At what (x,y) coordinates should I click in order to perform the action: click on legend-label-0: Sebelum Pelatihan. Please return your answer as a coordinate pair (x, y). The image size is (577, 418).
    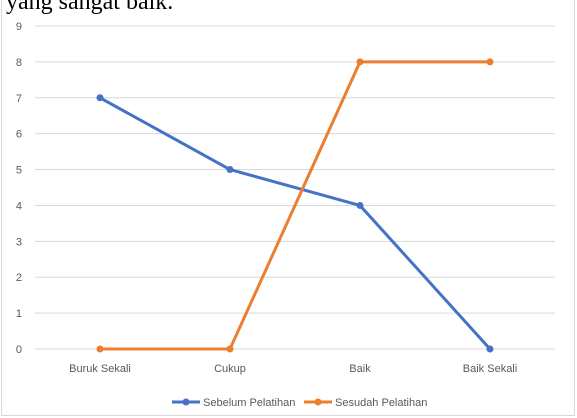
    Looking at the image, I should click on (249, 403).